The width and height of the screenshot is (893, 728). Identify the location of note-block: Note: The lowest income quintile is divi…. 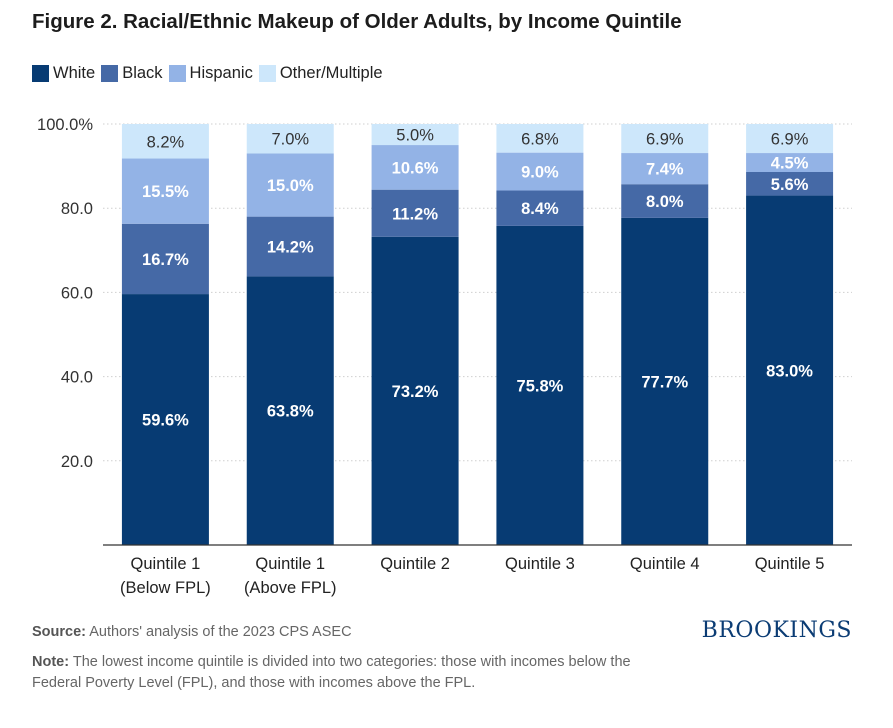
(352, 673).